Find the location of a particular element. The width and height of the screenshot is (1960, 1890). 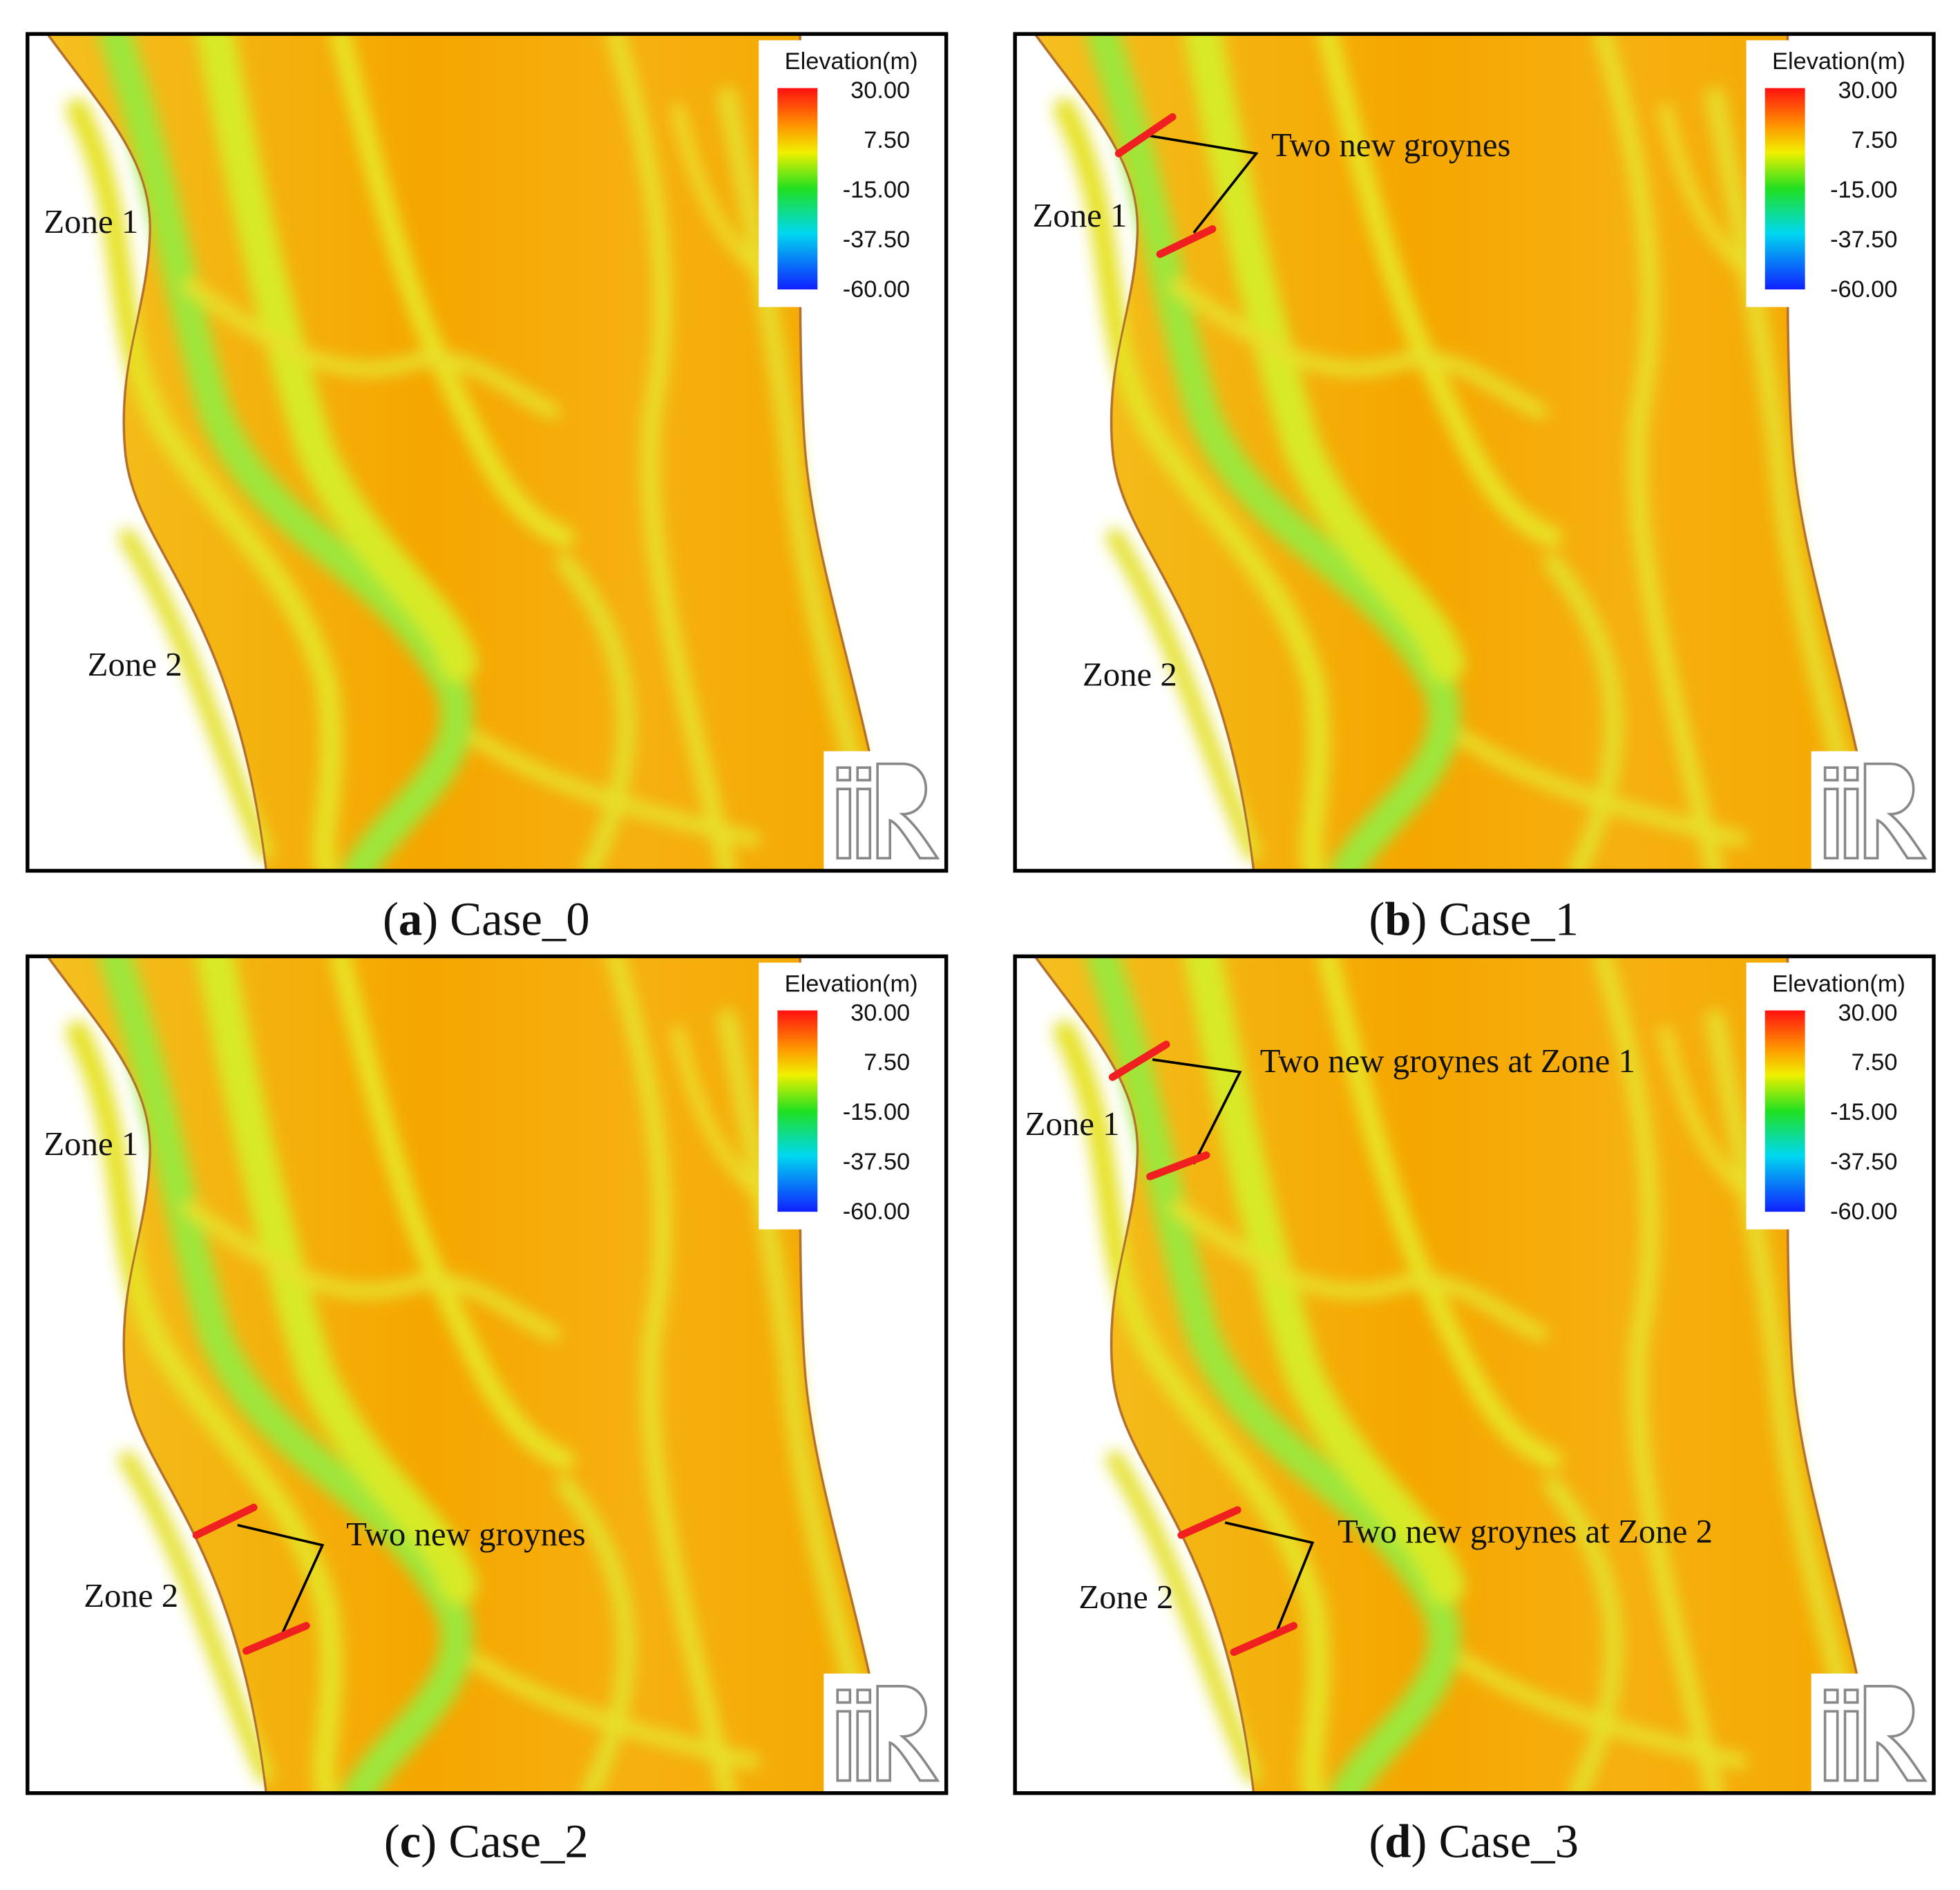

caption: (c) Case_2 is located at coordinates (486, 1841).